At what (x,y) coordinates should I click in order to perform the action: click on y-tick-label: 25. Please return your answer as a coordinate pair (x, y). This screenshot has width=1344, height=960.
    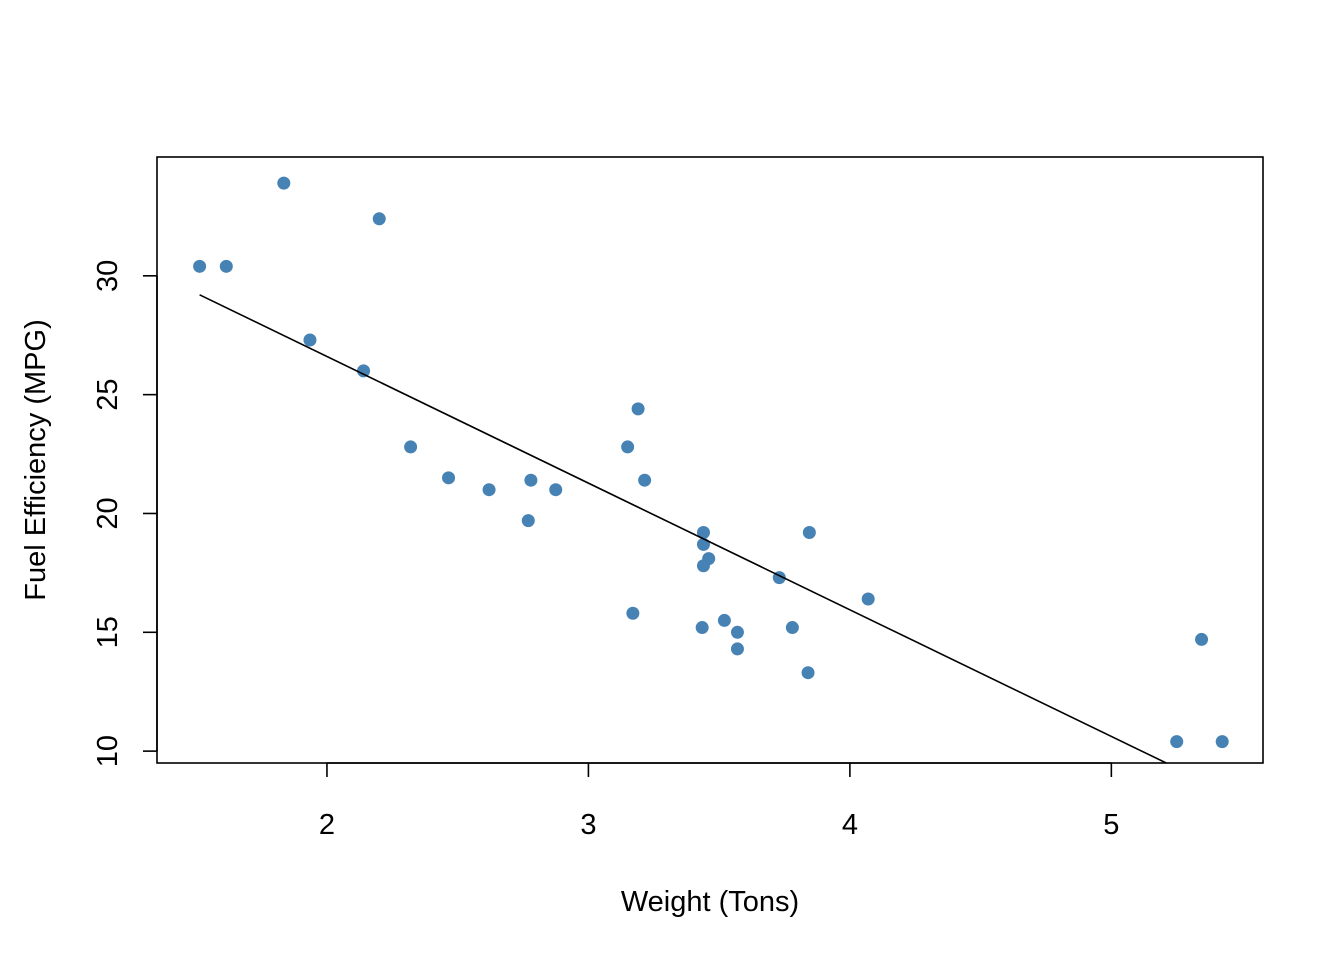
    Looking at the image, I should click on (108, 395).